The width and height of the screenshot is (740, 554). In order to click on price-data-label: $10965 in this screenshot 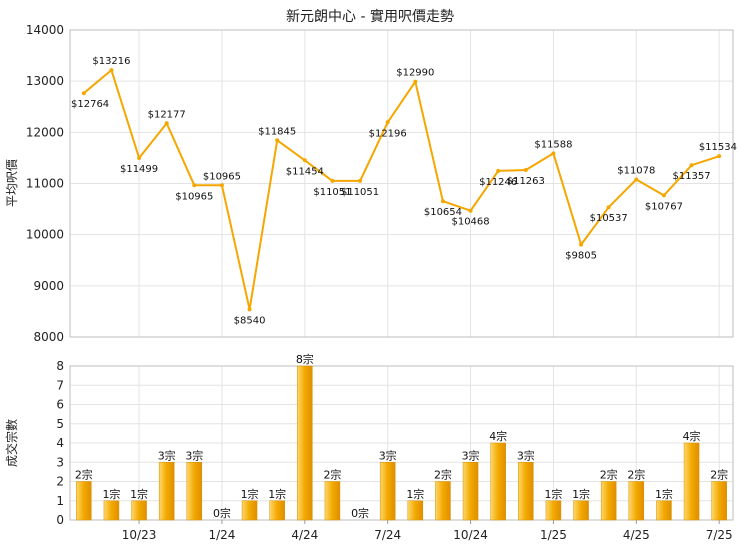, I will do `click(222, 176)`.